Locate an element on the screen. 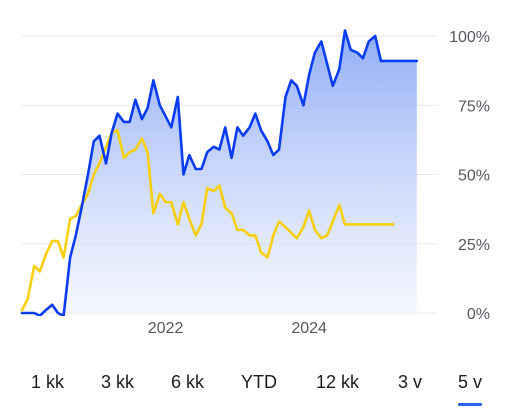 The width and height of the screenshot is (505, 418). range-tab-ytd: YTD is located at coordinates (259, 382).